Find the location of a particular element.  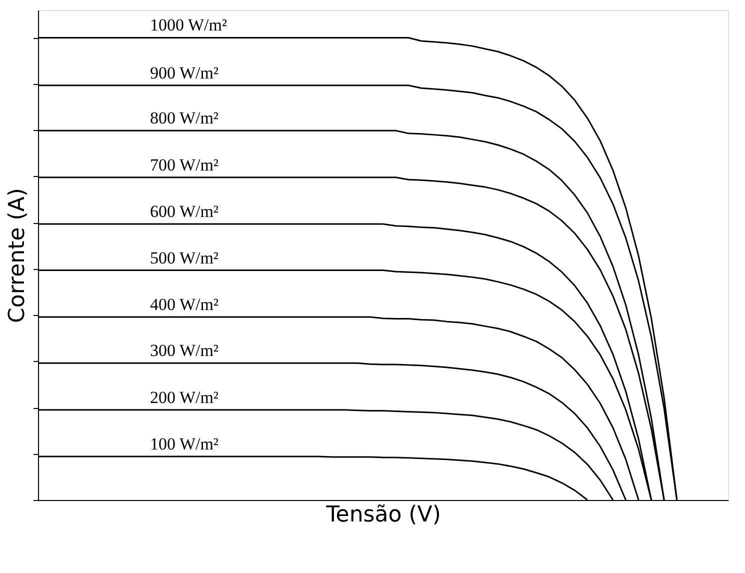

x-axis-title: Tensão (V) is located at coordinates (383, 515).